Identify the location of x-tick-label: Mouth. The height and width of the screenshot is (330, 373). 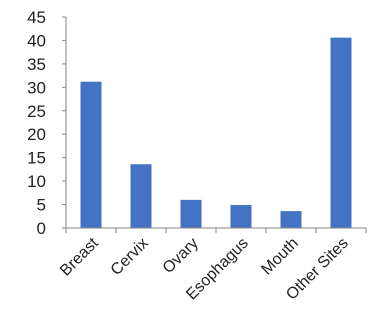
(279, 256).